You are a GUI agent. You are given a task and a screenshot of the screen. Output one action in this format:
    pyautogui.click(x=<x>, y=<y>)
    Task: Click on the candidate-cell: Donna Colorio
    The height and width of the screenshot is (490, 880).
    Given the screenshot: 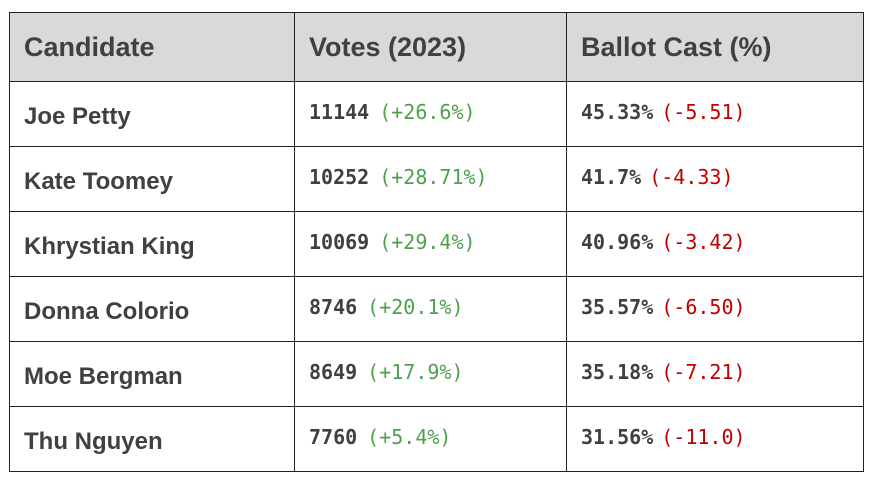 What is the action you would take?
    pyautogui.click(x=152, y=309)
    